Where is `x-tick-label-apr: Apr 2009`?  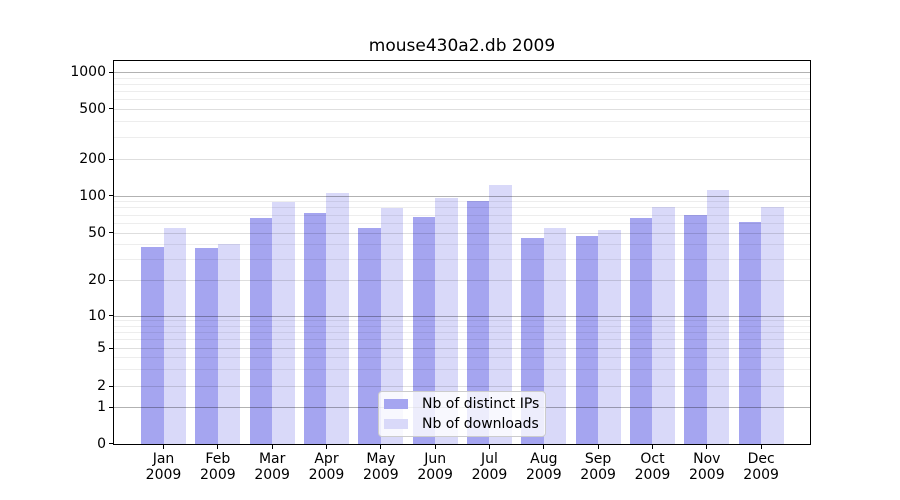
x-tick-label-apr: Apr 2009 is located at coordinates (326, 467).